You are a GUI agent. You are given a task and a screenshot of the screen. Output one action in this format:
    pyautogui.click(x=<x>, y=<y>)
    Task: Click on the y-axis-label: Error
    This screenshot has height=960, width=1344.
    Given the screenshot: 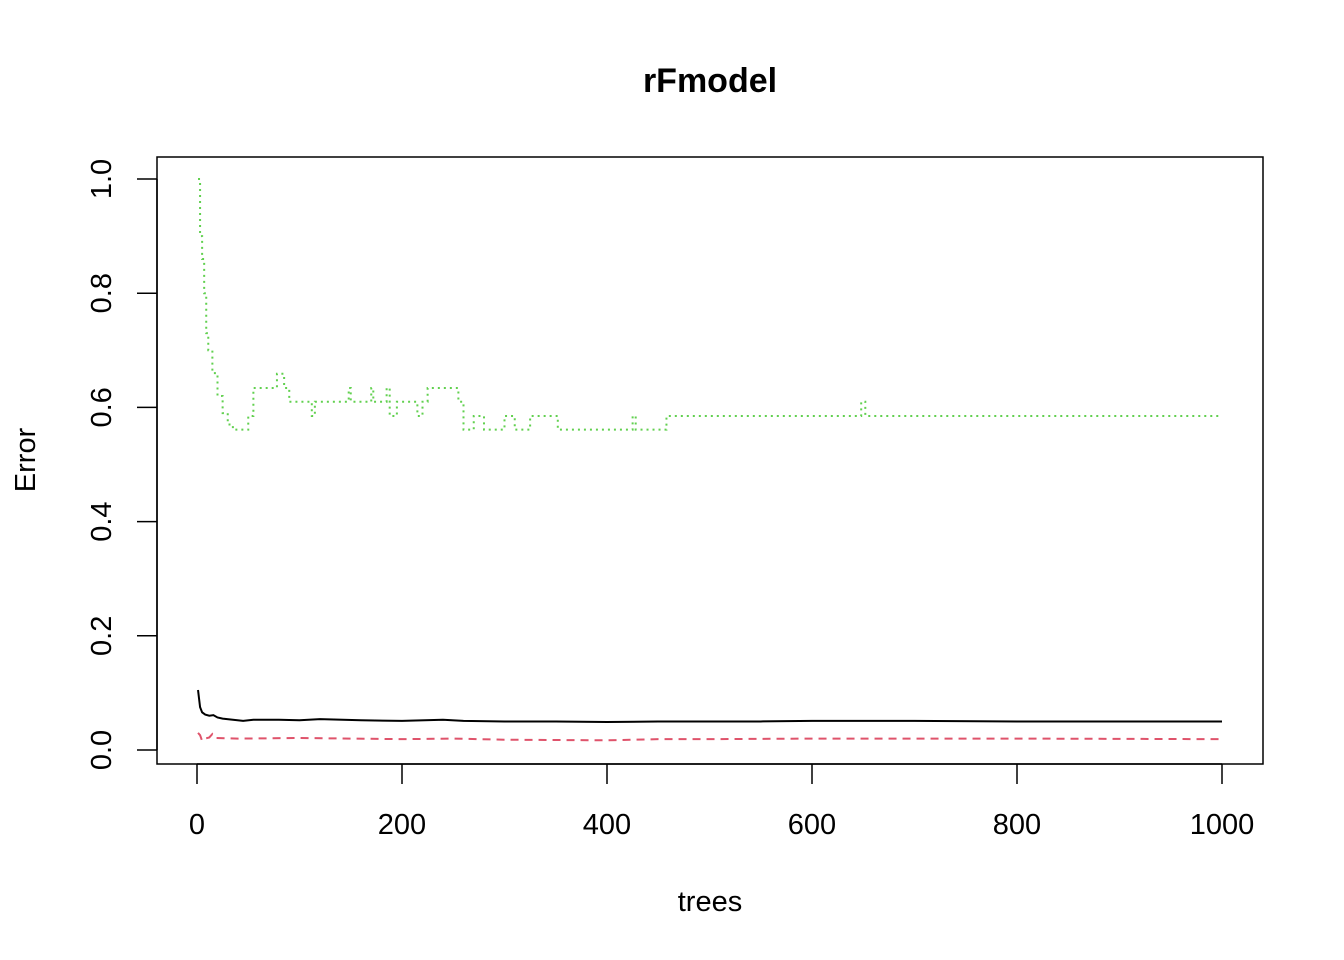 What is the action you would take?
    pyautogui.click(x=26, y=459)
    